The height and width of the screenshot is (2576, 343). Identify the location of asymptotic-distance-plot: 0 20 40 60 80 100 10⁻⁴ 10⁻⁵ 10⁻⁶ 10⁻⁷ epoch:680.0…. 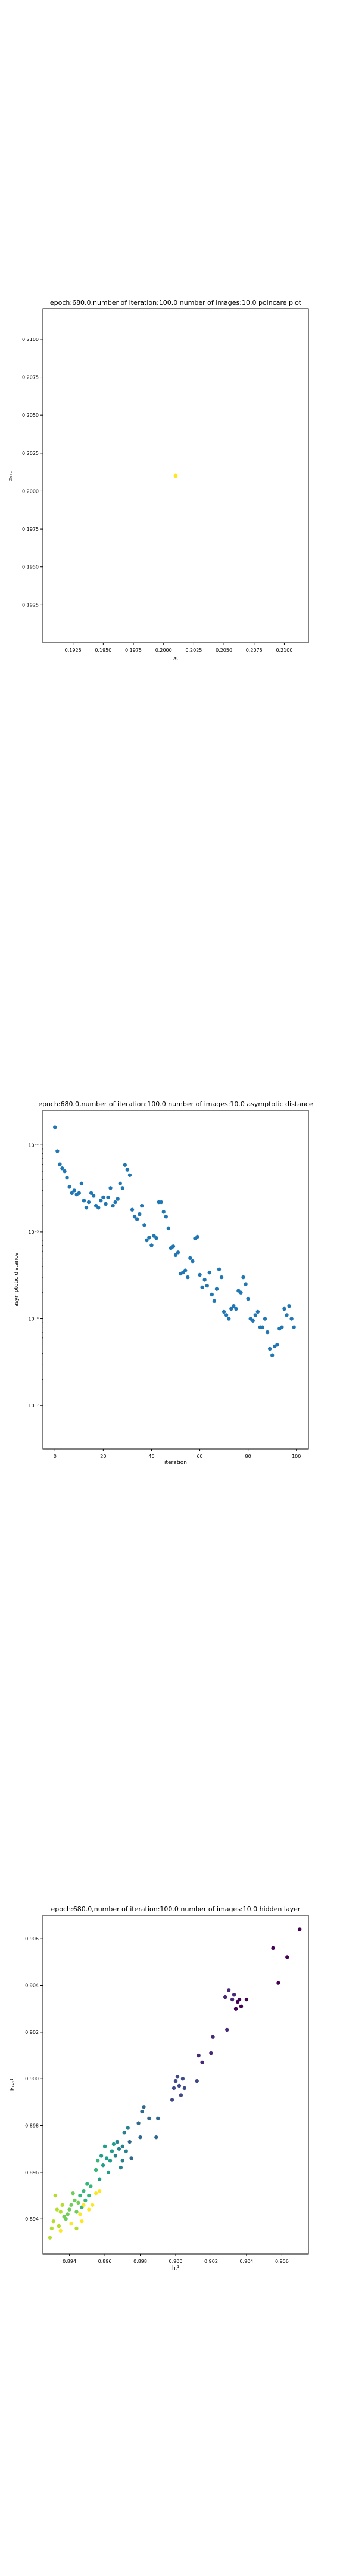
(164, 1283).